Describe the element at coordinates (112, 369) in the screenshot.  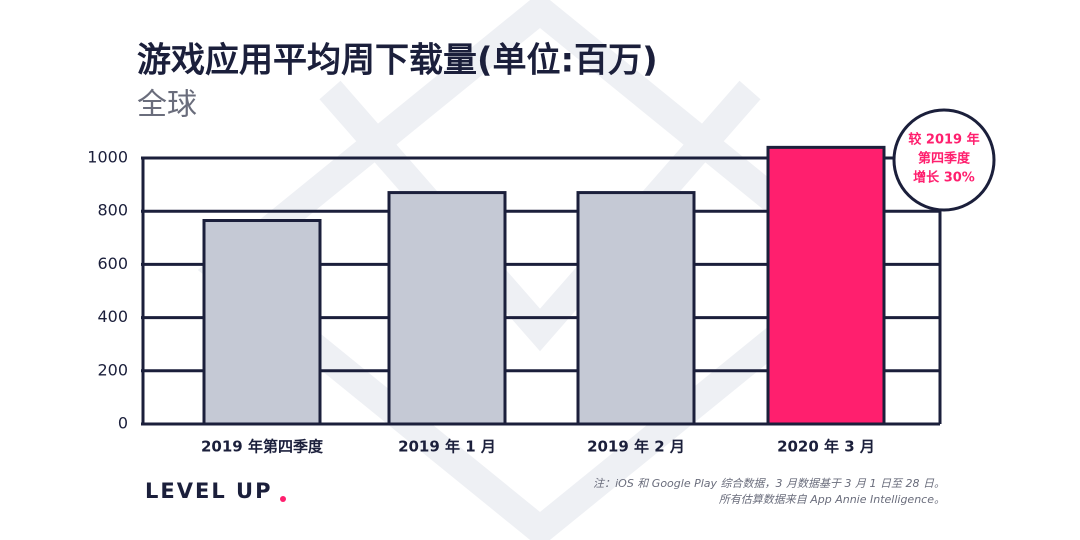
I see `y-tick-label: 200` at that location.